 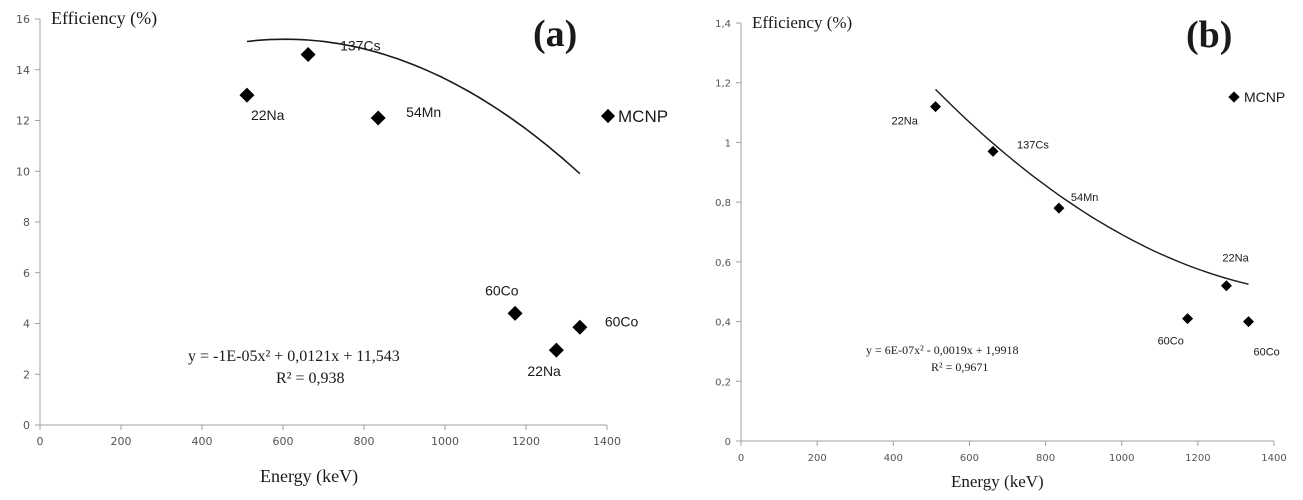 I want to click on panel-a-legend-label: MCNP, so click(x=643, y=116).